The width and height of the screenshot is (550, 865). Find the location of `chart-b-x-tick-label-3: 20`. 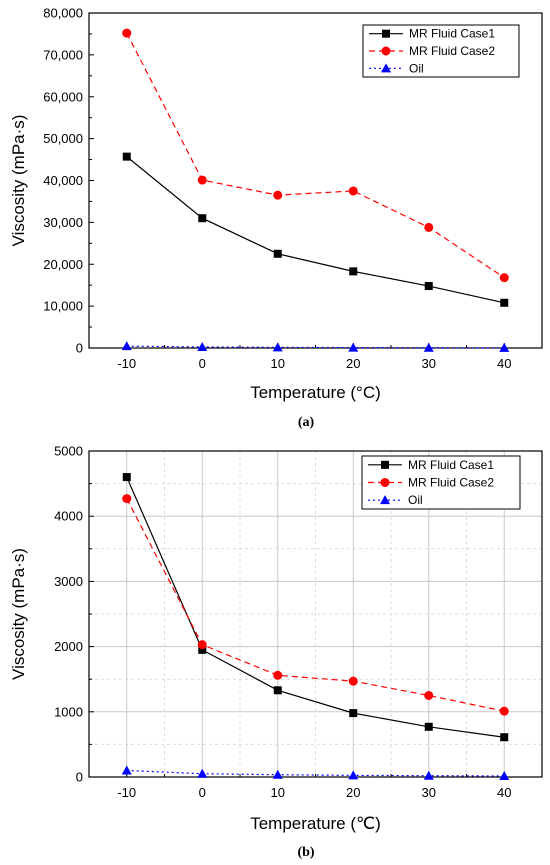

chart-b-x-tick-label-3: 20 is located at coordinates (353, 792).